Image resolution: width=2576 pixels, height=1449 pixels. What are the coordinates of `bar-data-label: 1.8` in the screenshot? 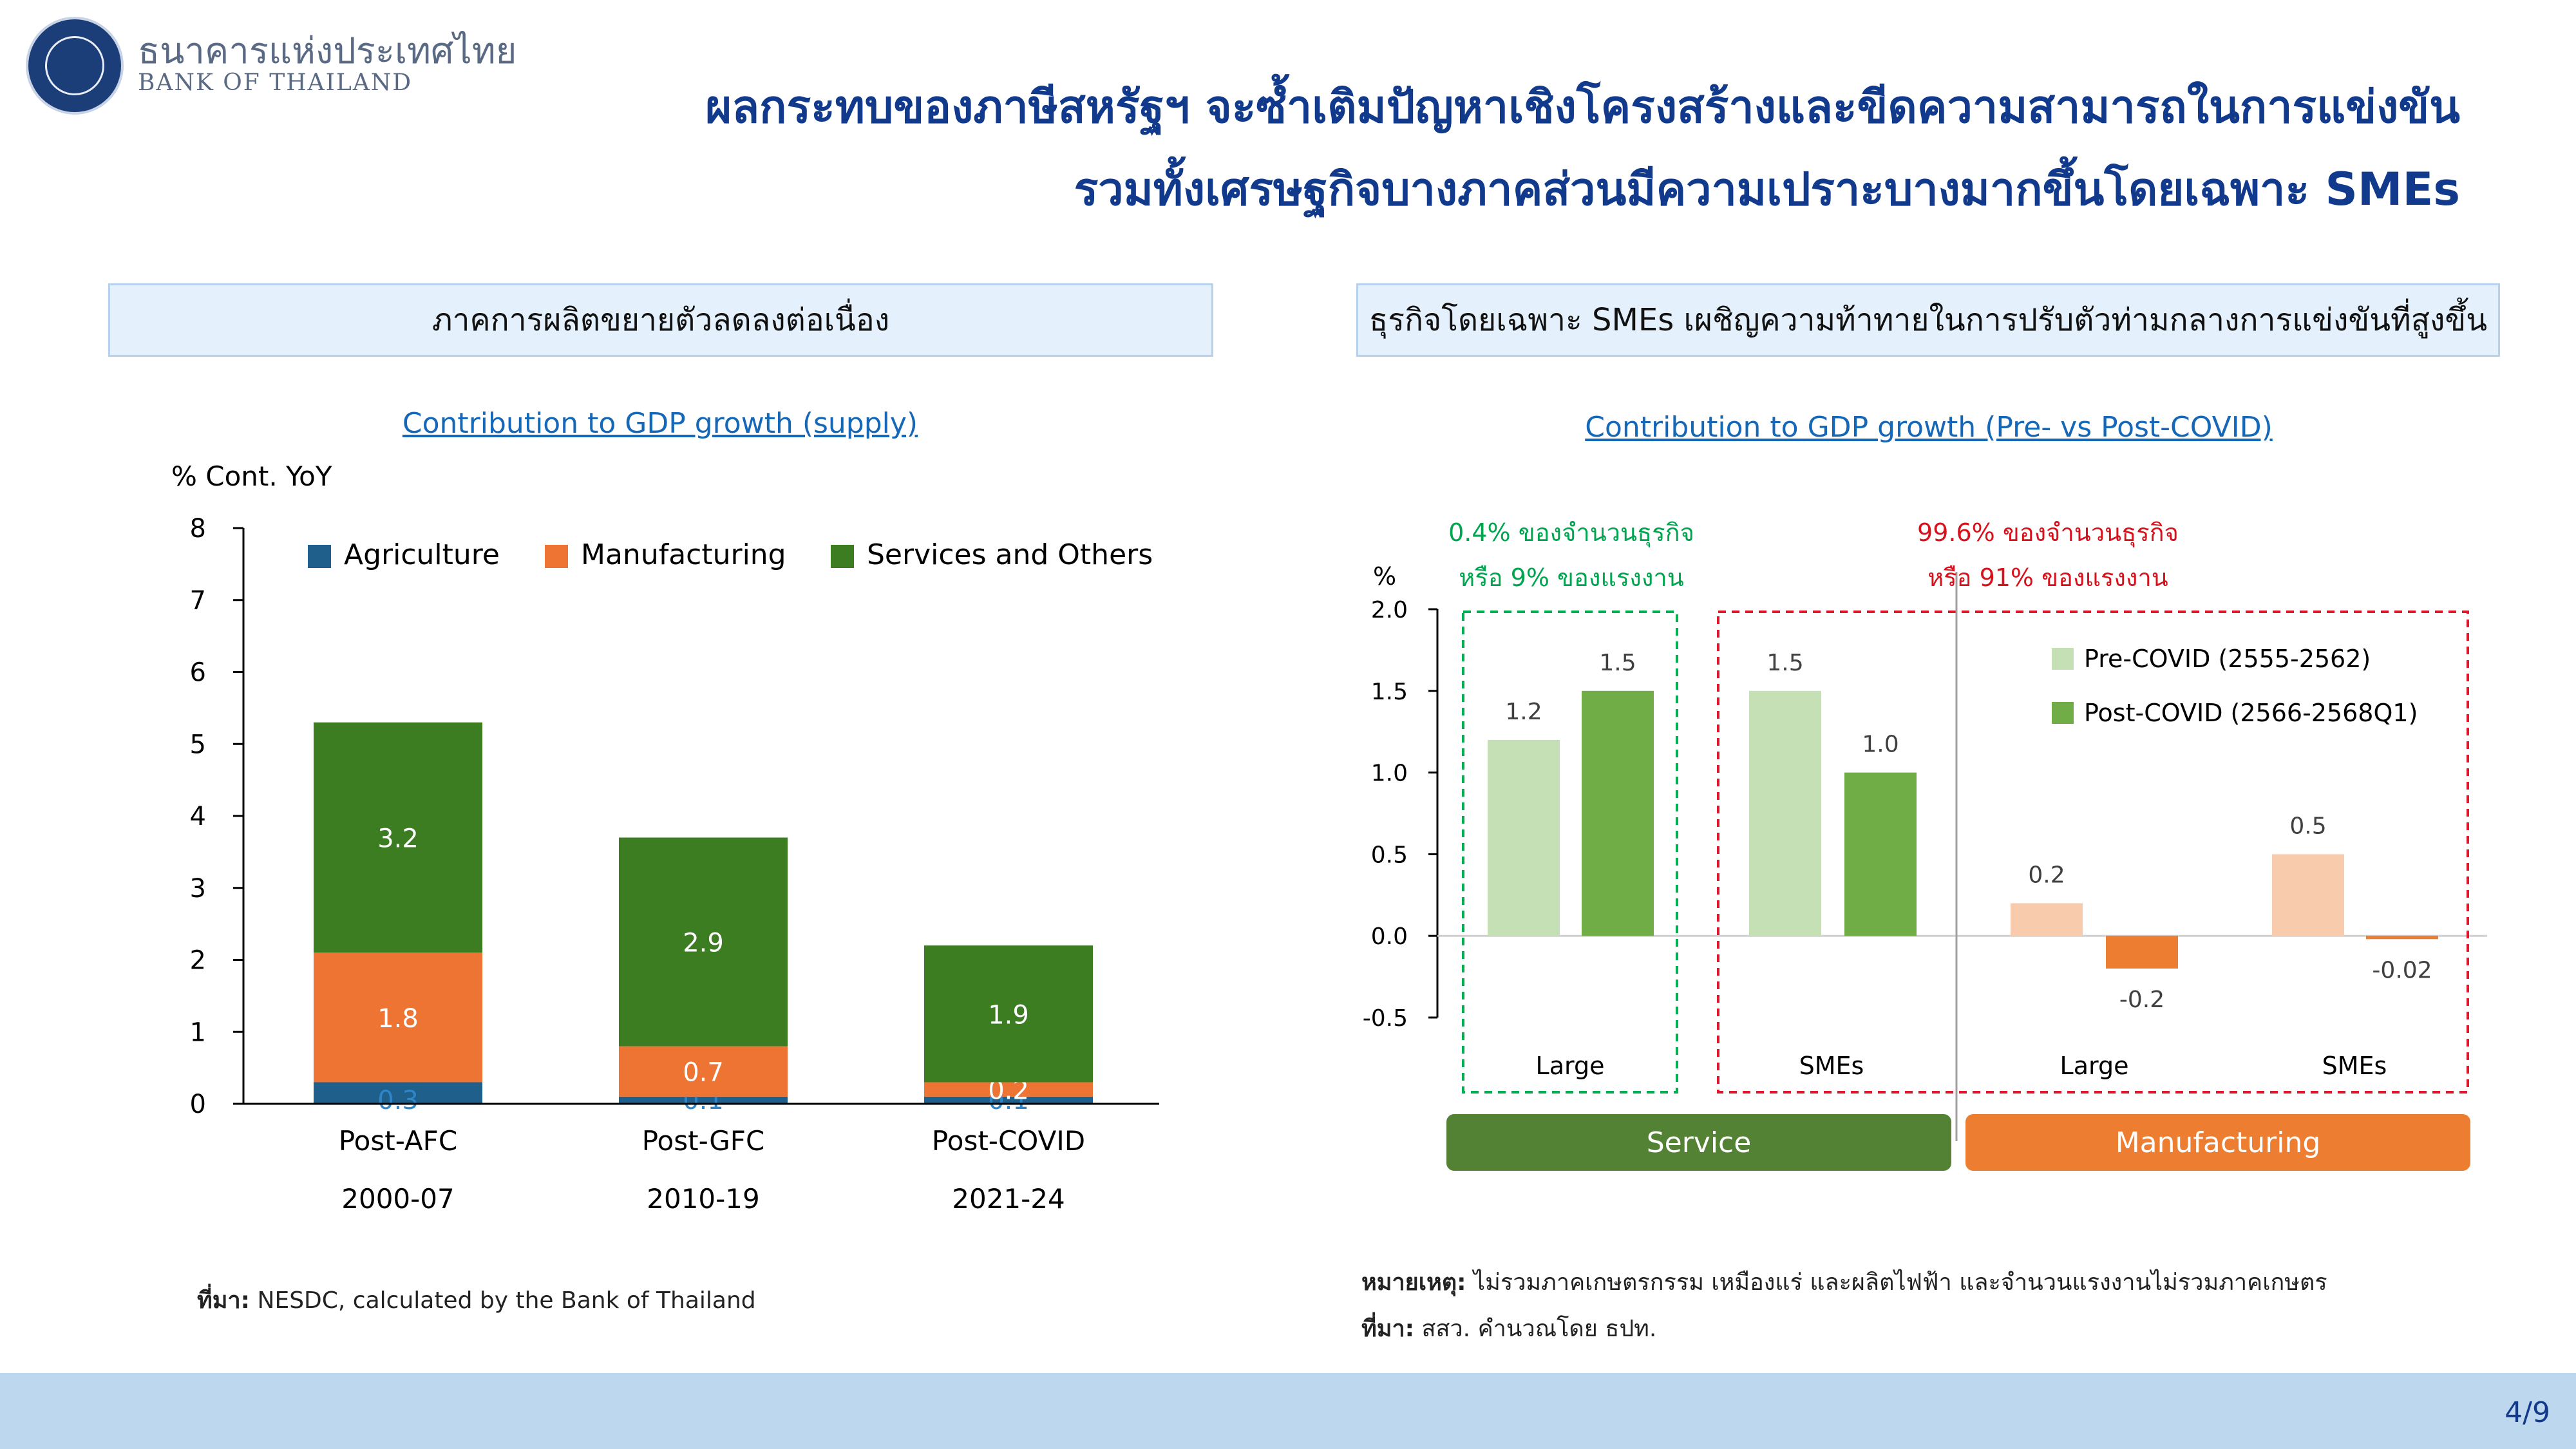 It's located at (398, 1019).